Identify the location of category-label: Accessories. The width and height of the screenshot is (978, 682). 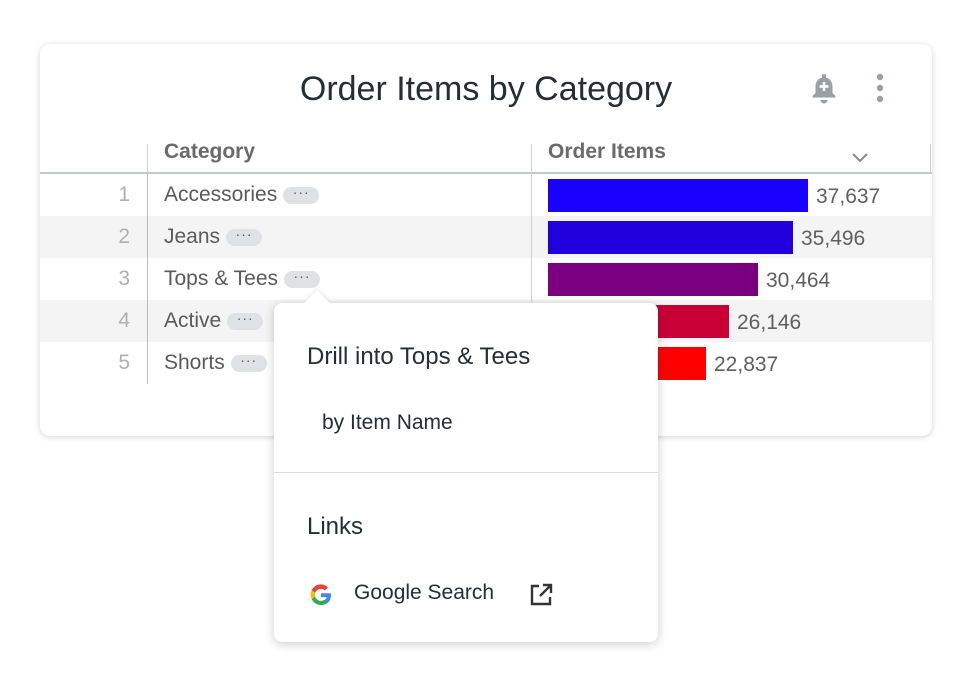
(221, 194).